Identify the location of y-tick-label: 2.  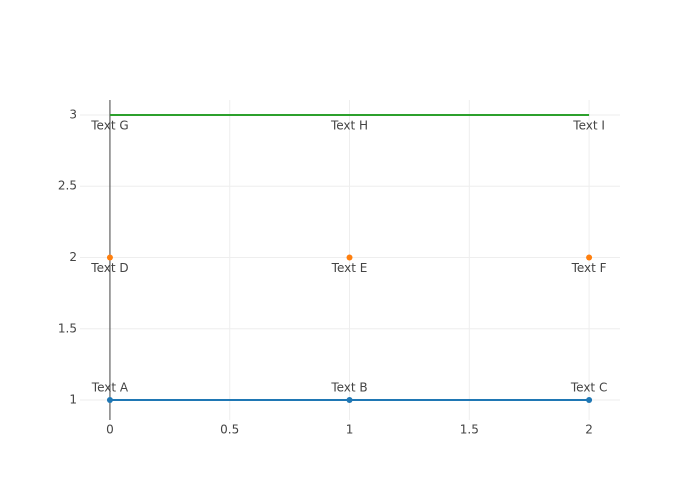
(73, 257).